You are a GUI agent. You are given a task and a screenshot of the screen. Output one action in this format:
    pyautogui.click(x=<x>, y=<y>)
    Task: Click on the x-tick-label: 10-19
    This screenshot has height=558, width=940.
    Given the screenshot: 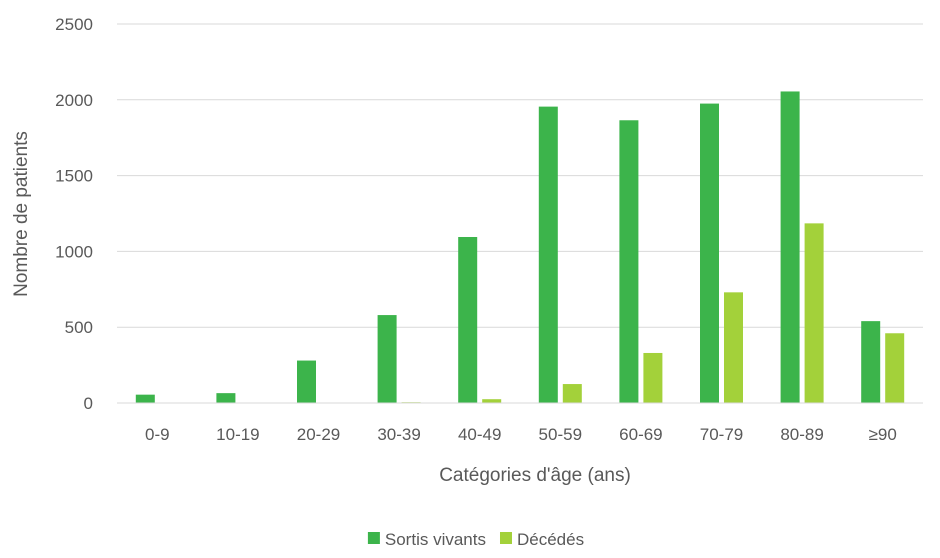 What is the action you would take?
    pyautogui.click(x=237, y=434)
    